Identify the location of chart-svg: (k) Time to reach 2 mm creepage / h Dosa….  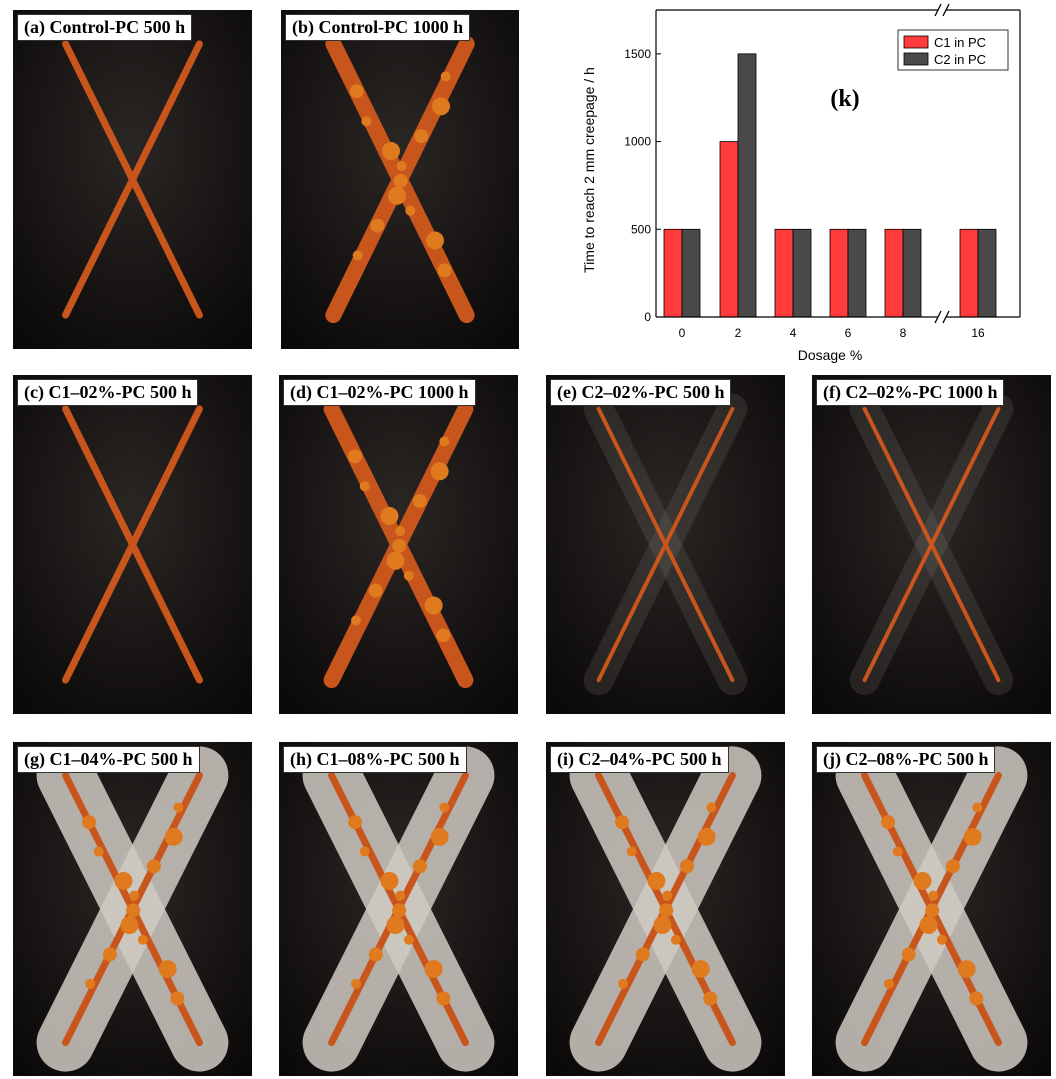
(801, 183).